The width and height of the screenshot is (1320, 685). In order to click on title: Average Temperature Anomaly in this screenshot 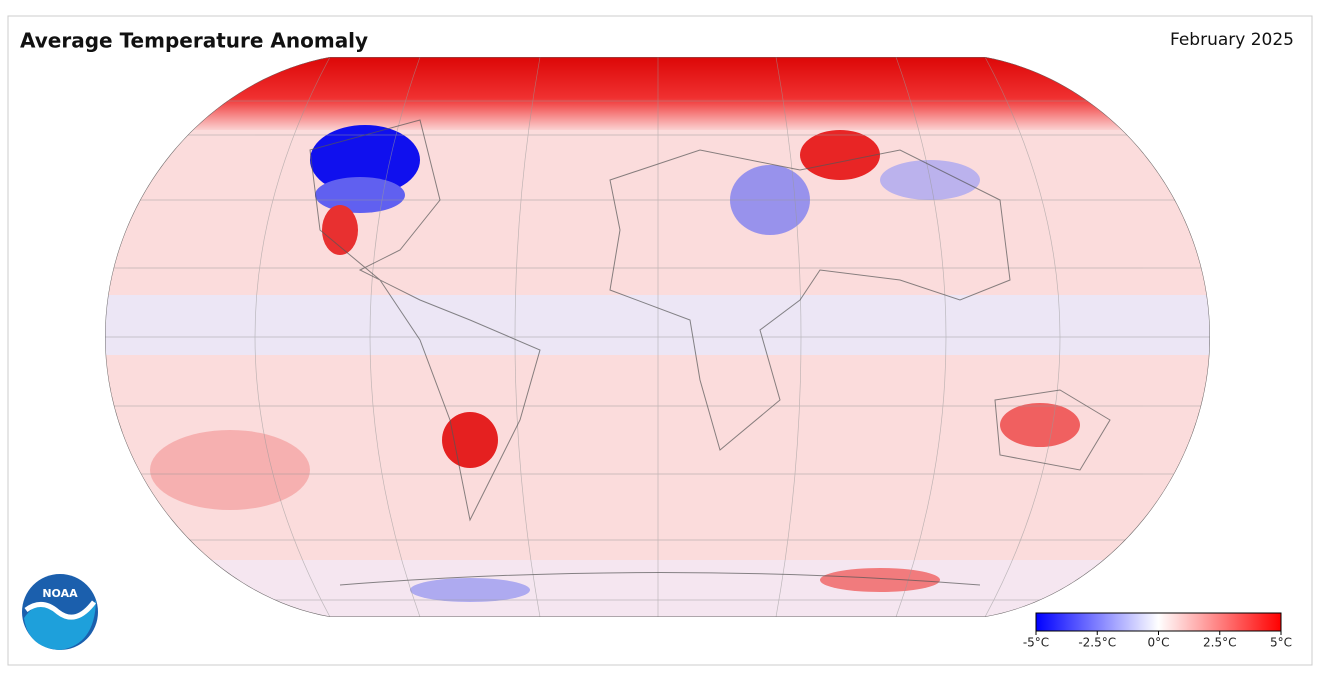, I will do `click(194, 41)`.